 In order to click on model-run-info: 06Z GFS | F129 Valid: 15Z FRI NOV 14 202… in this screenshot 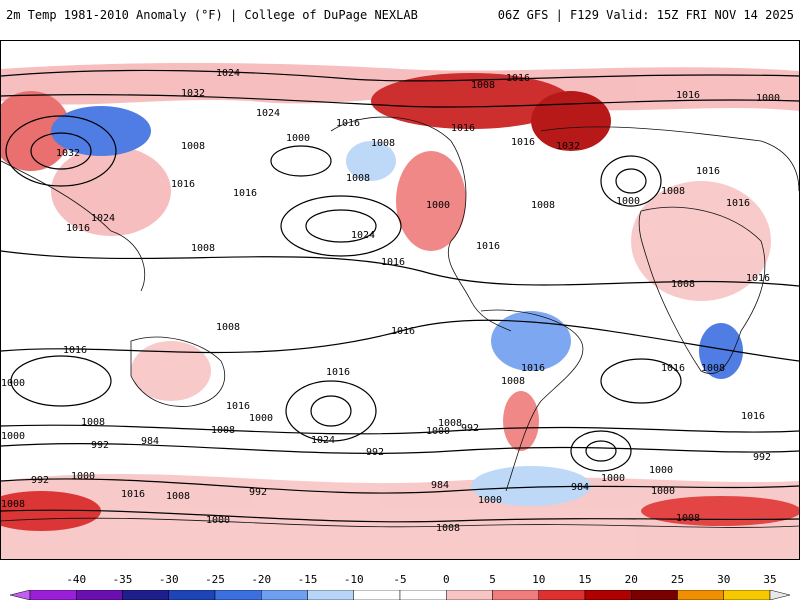, I will do `click(645, 15)`.